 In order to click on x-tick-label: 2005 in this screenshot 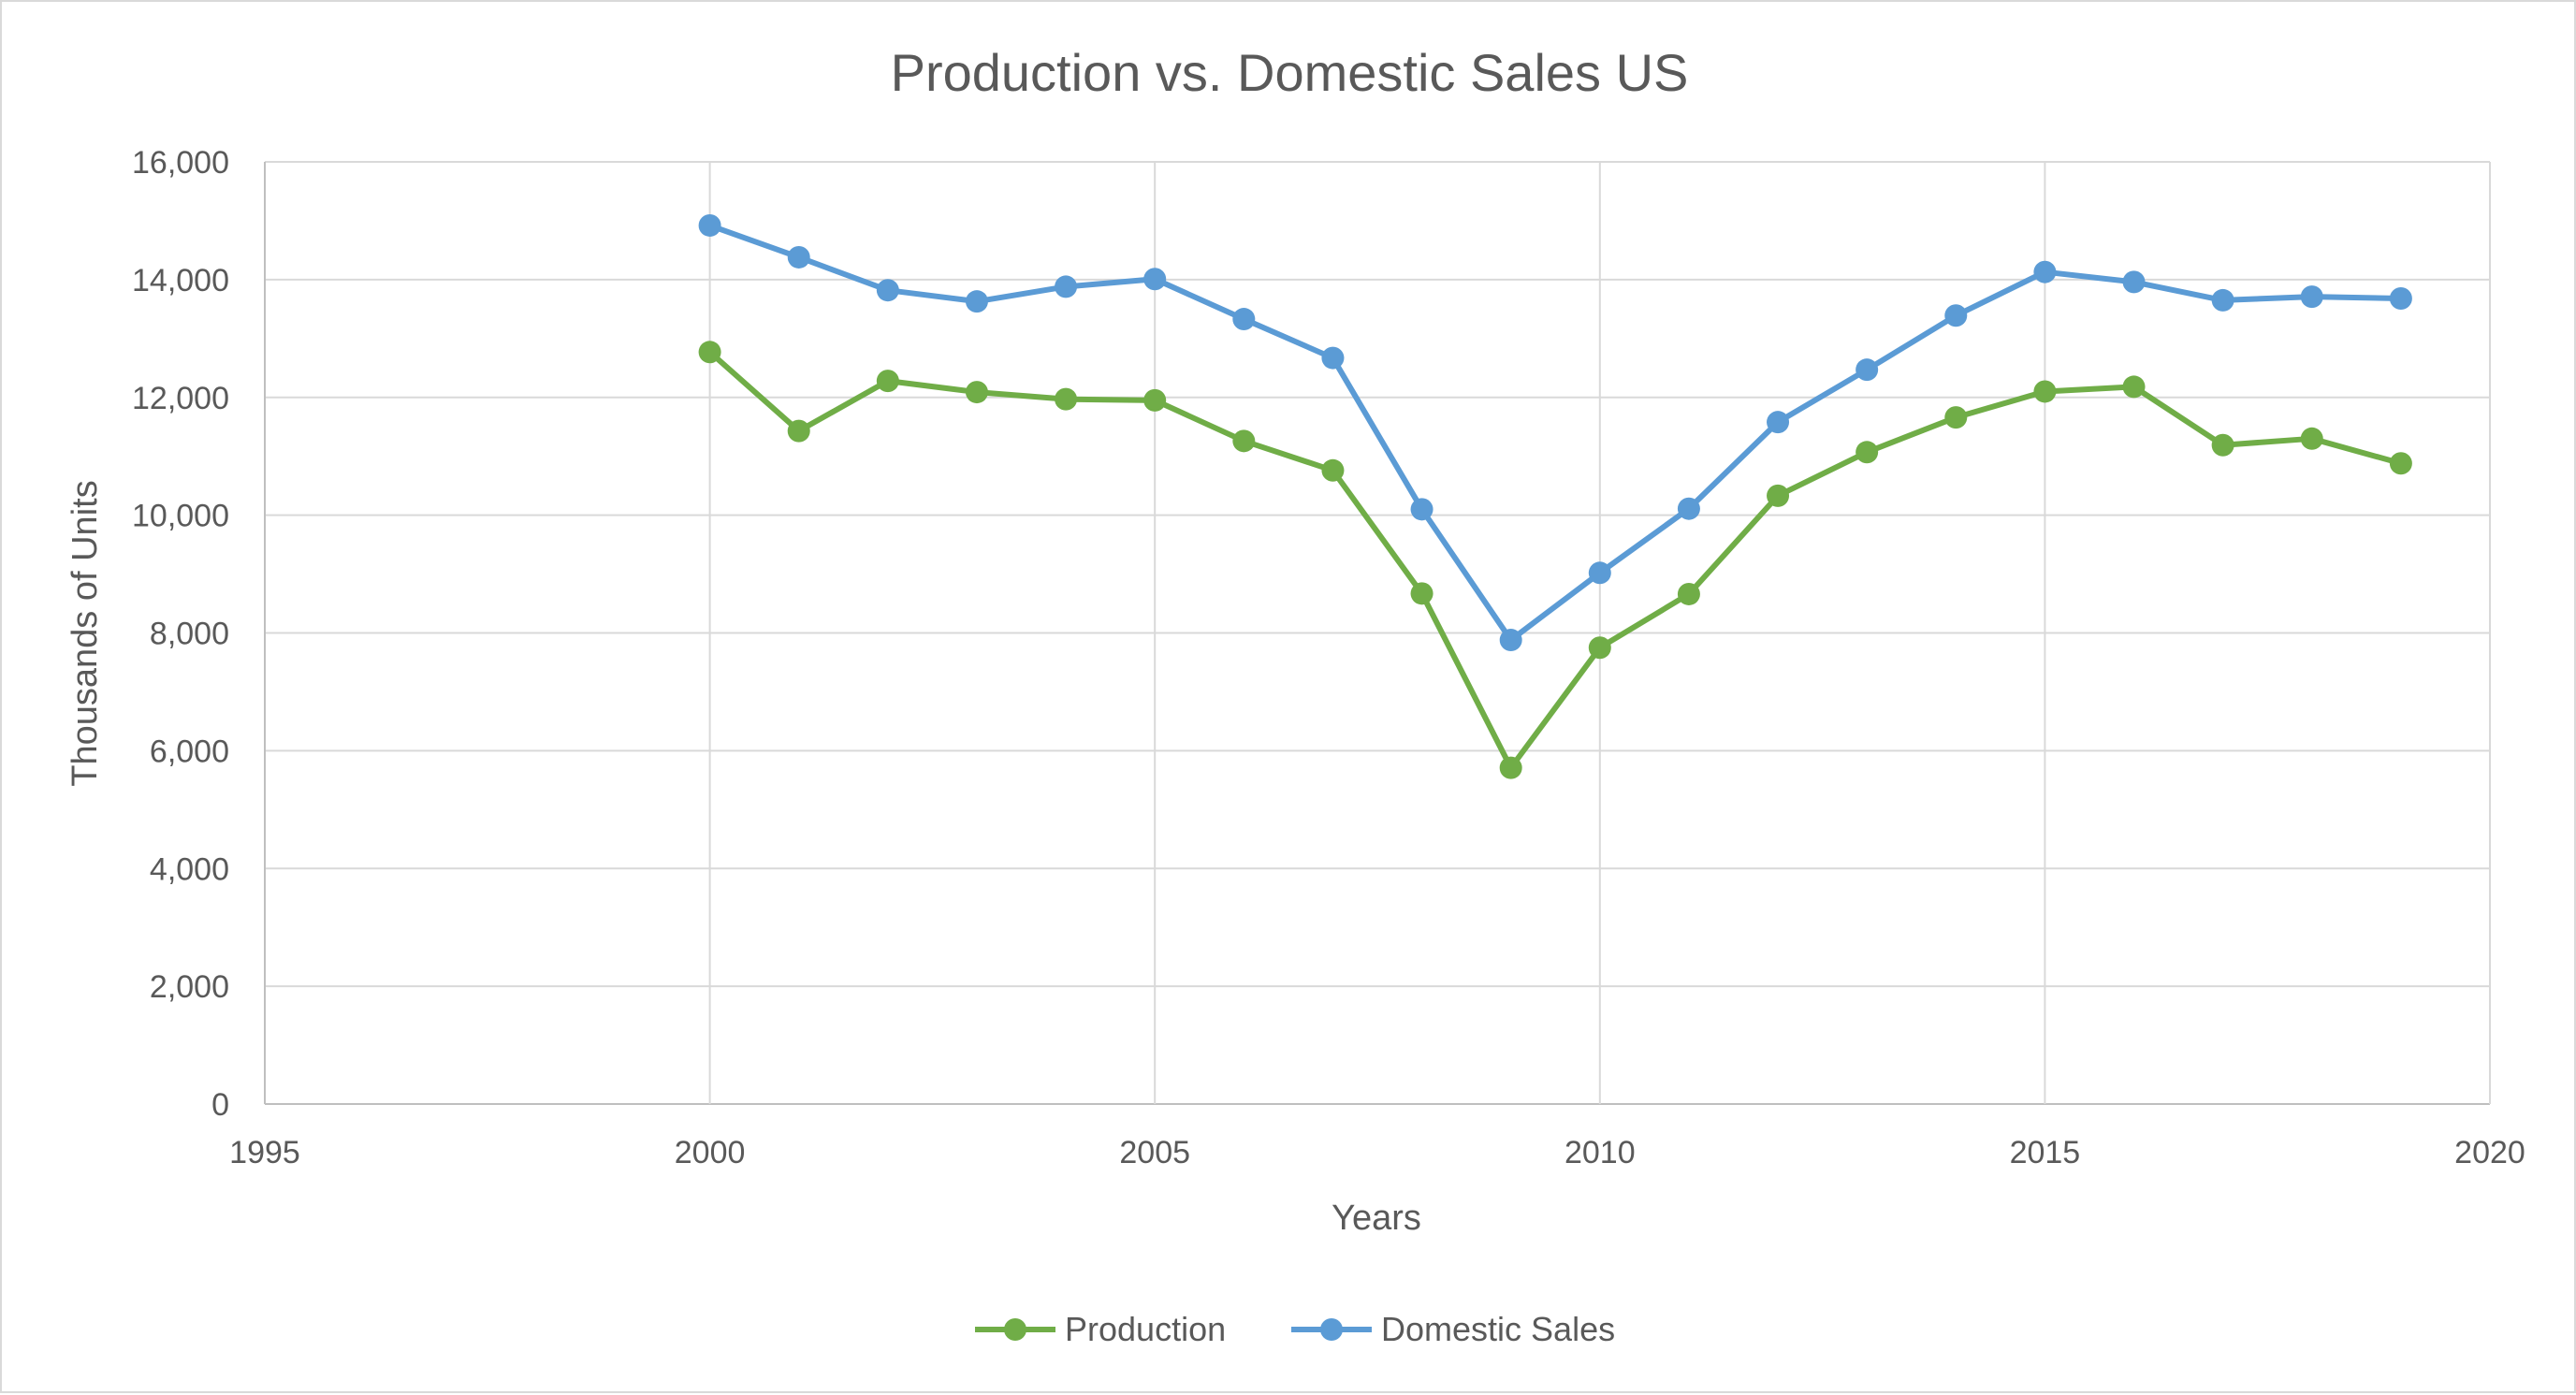, I will do `click(1154, 1152)`.